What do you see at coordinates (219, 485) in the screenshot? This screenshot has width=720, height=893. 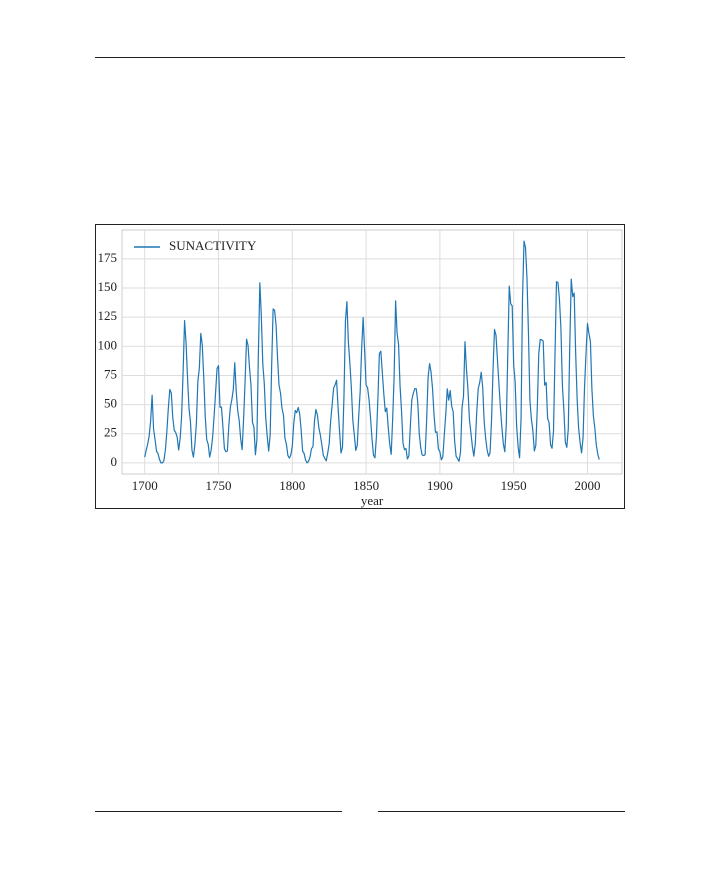 I see `x-tick-label: 1750` at bounding box center [219, 485].